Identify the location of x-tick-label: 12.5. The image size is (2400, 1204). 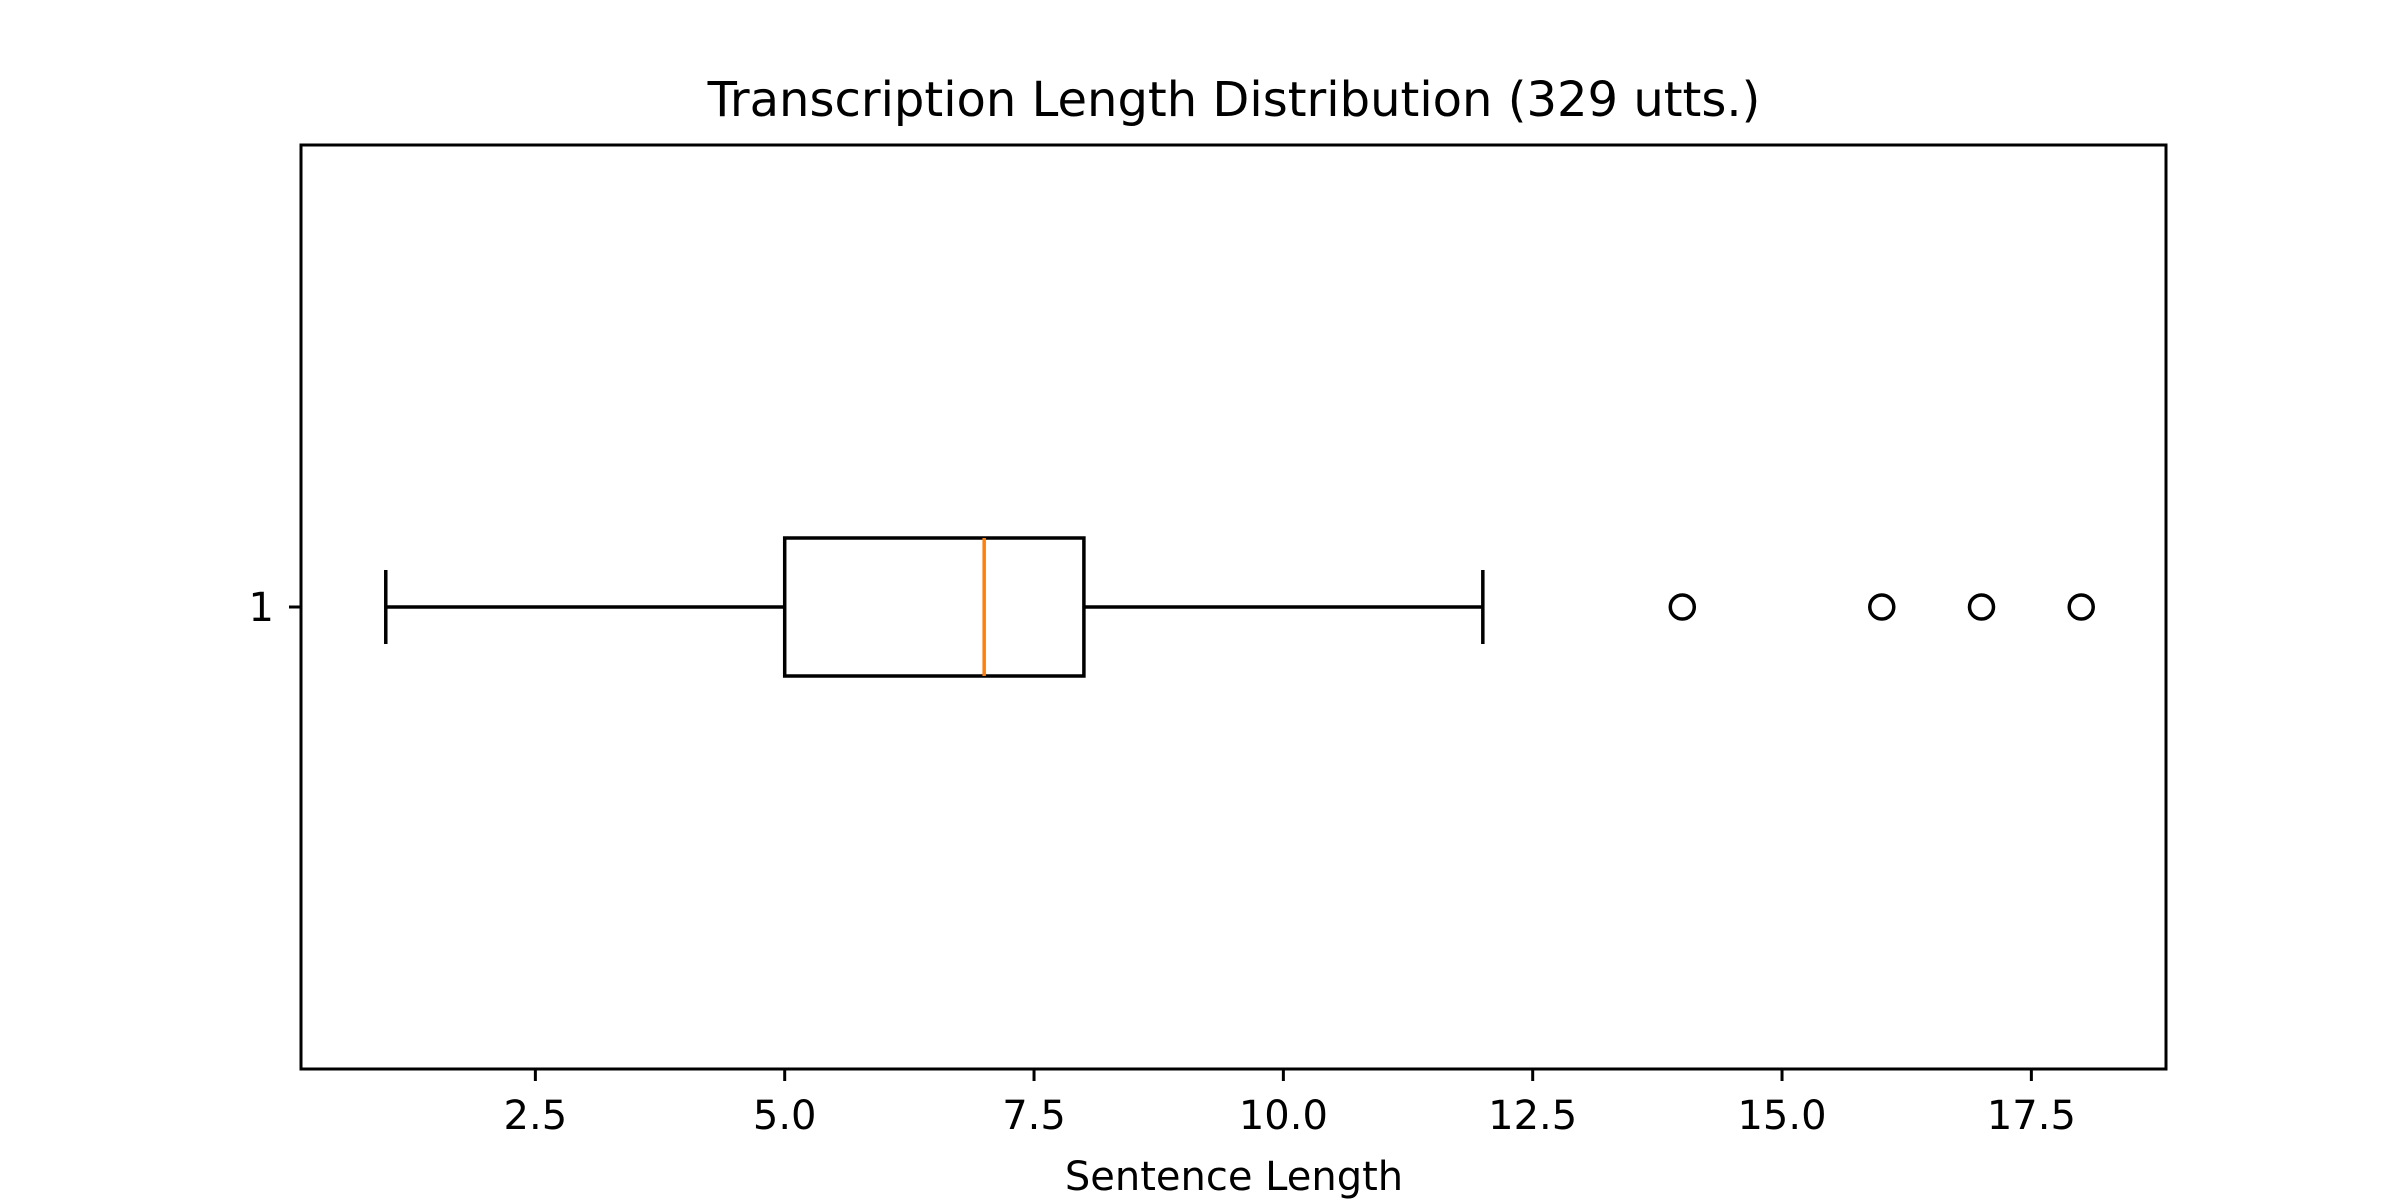
(1532, 1116).